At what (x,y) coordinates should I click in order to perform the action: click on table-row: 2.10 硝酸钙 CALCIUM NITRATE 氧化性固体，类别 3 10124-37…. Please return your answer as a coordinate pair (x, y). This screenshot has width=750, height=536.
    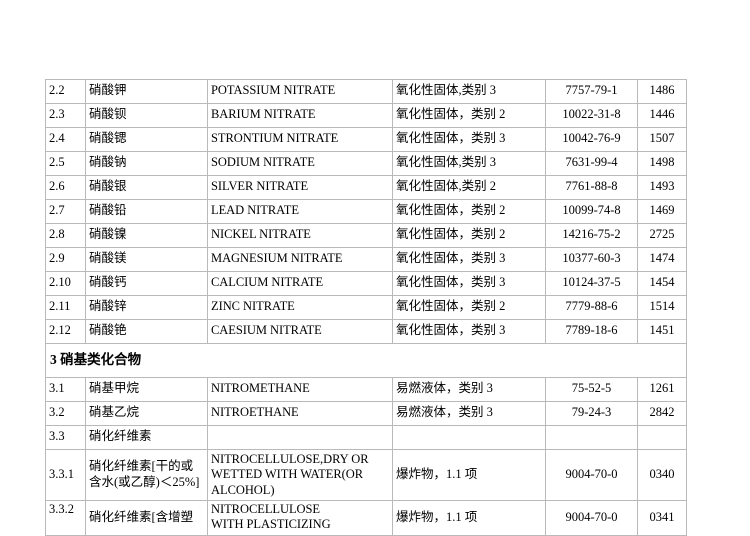
    Looking at the image, I should click on (366, 283).